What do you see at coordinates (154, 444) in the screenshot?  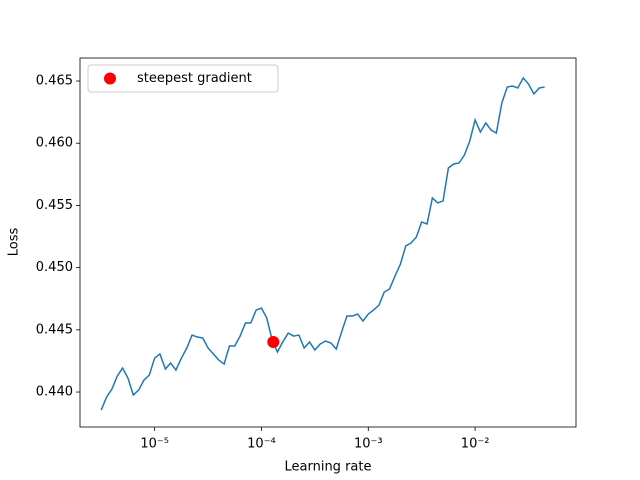 I see `x-tick-label: 10⁻⁵` at bounding box center [154, 444].